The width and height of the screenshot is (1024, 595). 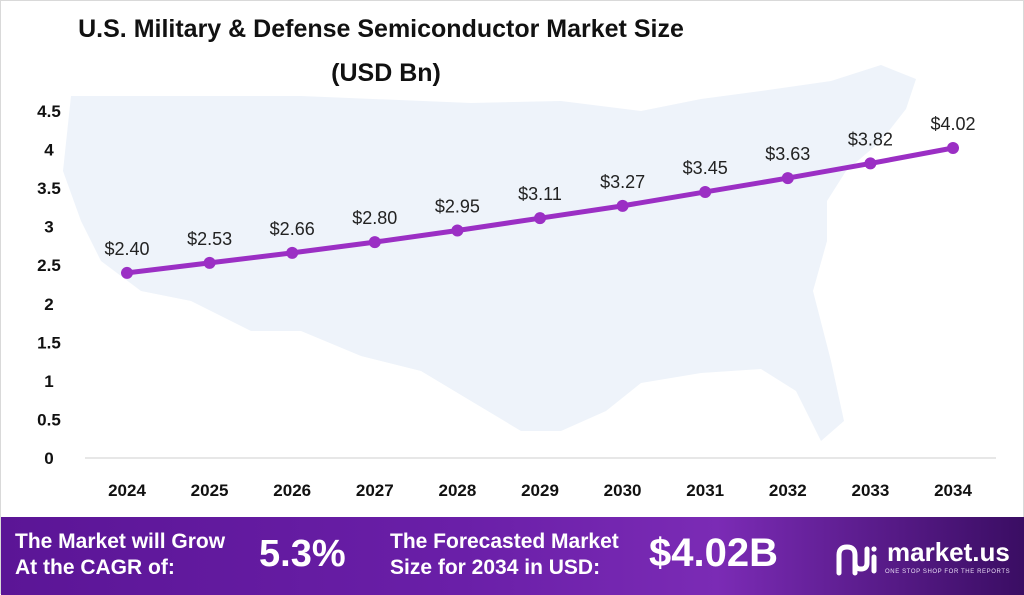 I want to click on data-label: $3.11, so click(x=540, y=194).